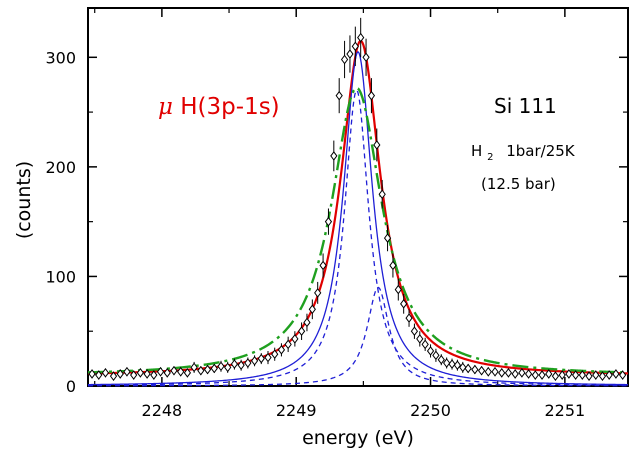  Describe the element at coordinates (541, 151) in the screenshot. I see `target-label-rest: 1bar/25K` at that location.